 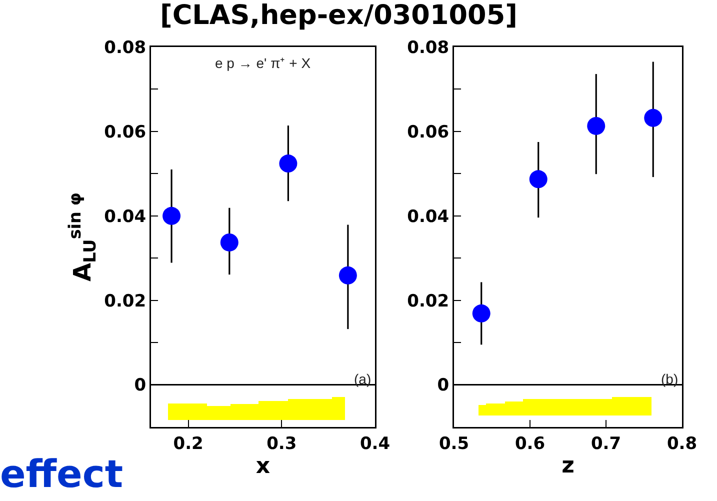 I want to click on annotation: (b), so click(x=669, y=379).